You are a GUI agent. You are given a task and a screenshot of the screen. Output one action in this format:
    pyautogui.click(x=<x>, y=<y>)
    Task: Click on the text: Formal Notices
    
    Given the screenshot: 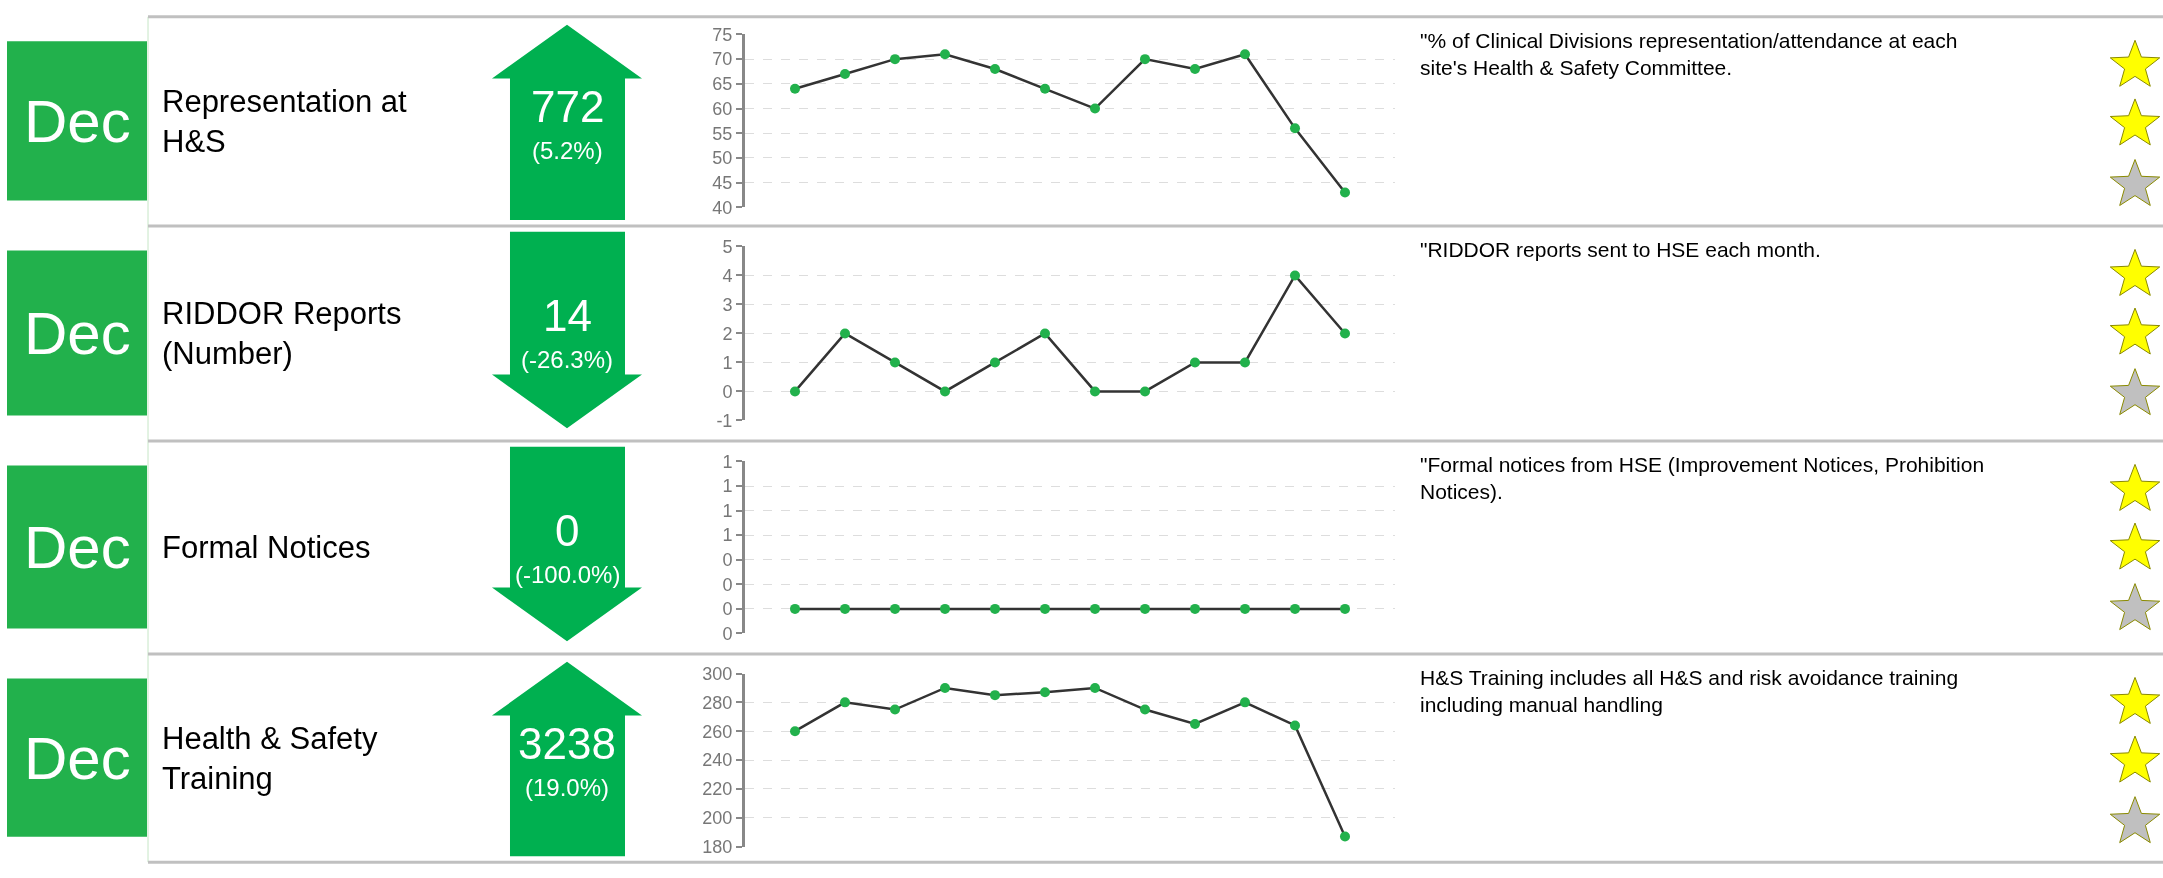 What is the action you would take?
    pyautogui.click(x=266, y=547)
    